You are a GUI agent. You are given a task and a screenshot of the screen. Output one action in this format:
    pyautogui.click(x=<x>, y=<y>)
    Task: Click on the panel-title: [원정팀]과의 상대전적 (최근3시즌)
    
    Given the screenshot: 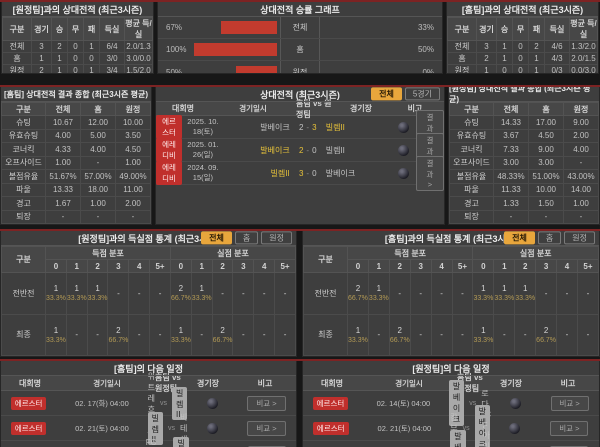 What is the action you would take?
    pyautogui.click(x=77, y=9)
    